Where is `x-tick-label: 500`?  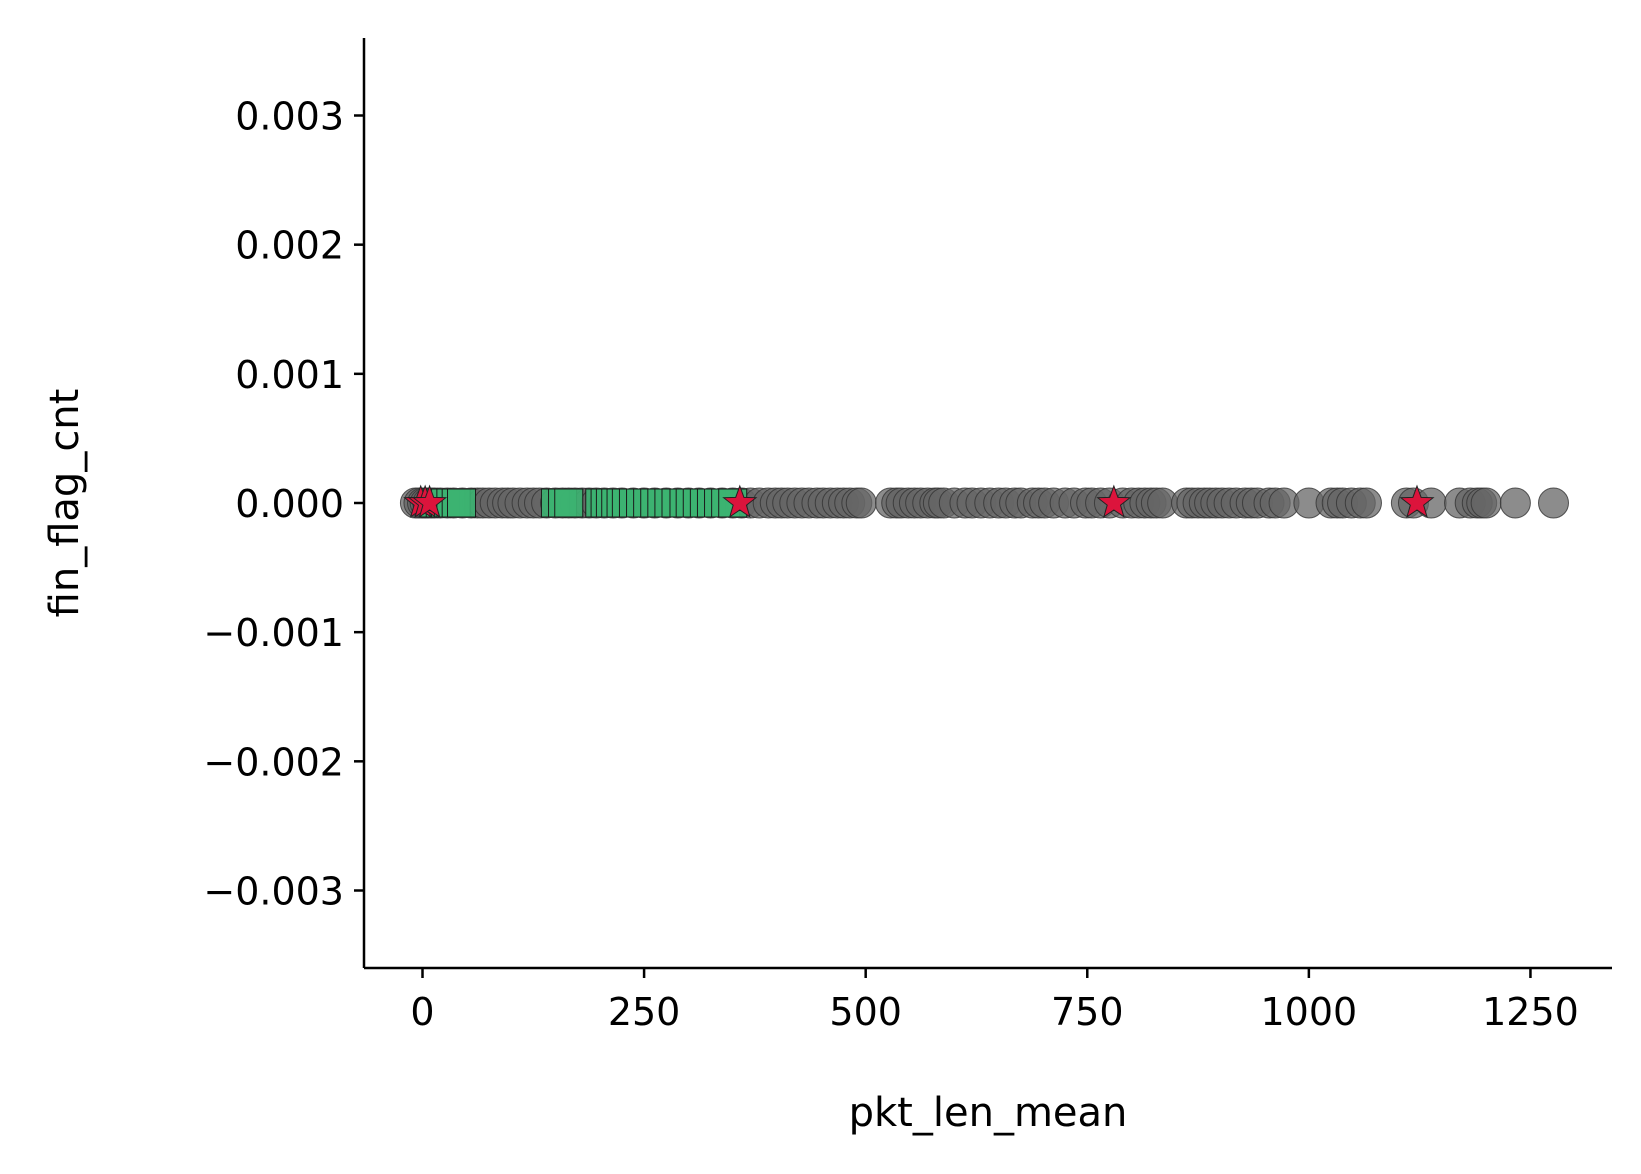
x-tick-label: 500 is located at coordinates (865, 1012).